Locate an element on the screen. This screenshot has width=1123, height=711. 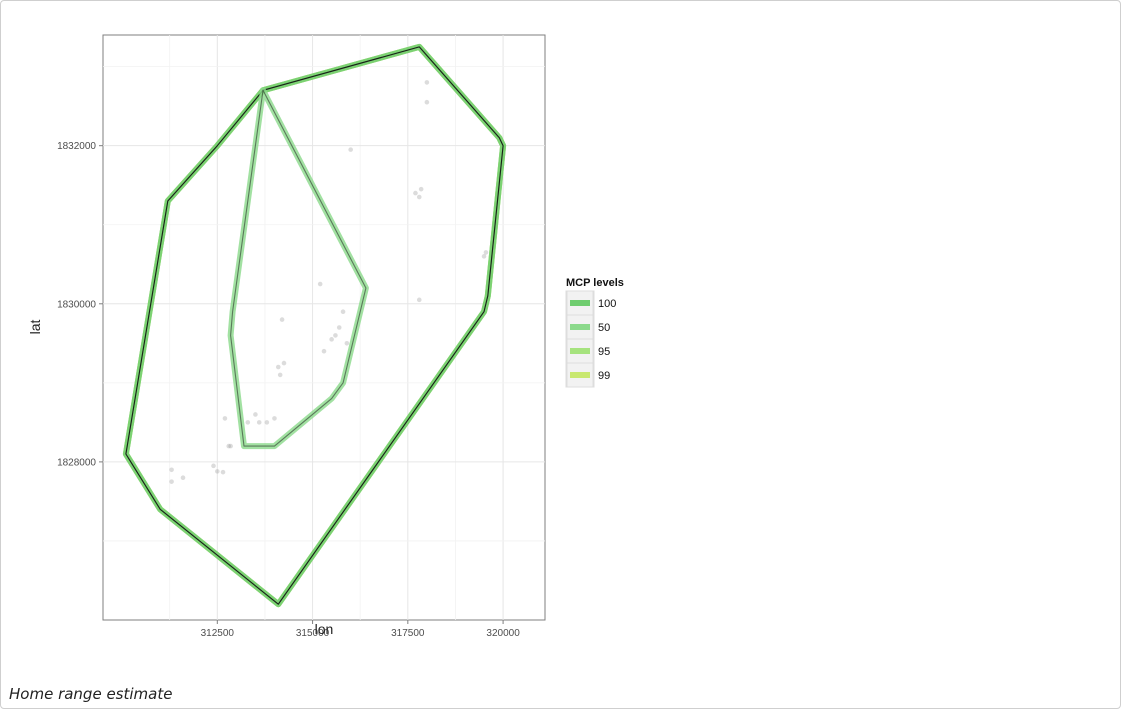
legend-label: 50 is located at coordinates (604, 328).